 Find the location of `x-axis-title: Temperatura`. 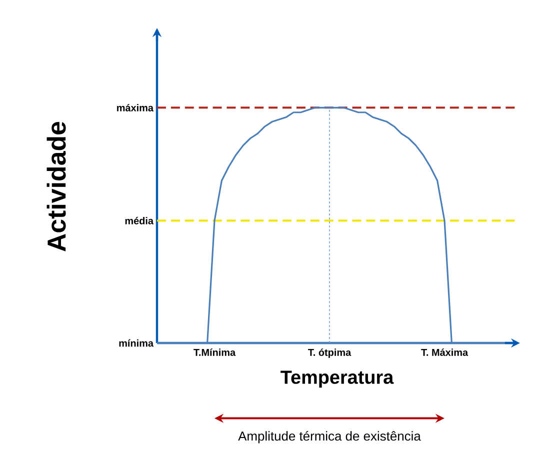

x-axis-title: Temperatura is located at coordinates (337, 379).